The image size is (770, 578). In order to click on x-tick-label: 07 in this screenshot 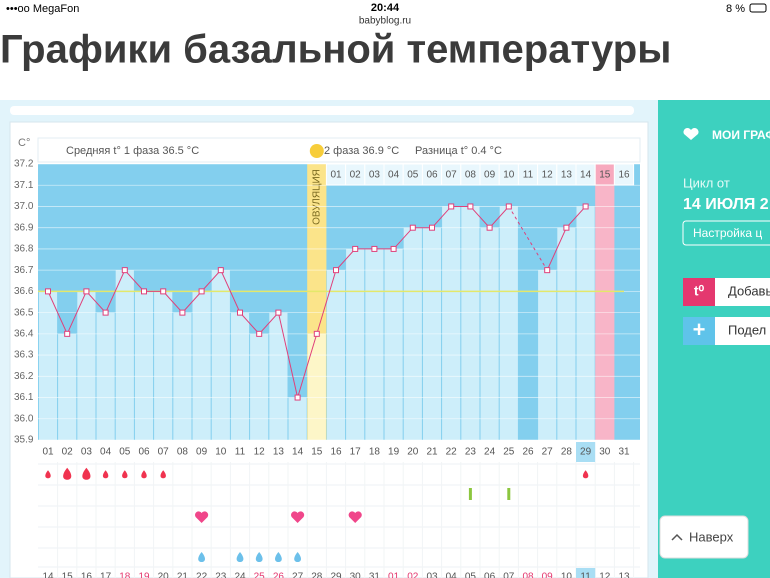, I will do `click(164, 452)`.